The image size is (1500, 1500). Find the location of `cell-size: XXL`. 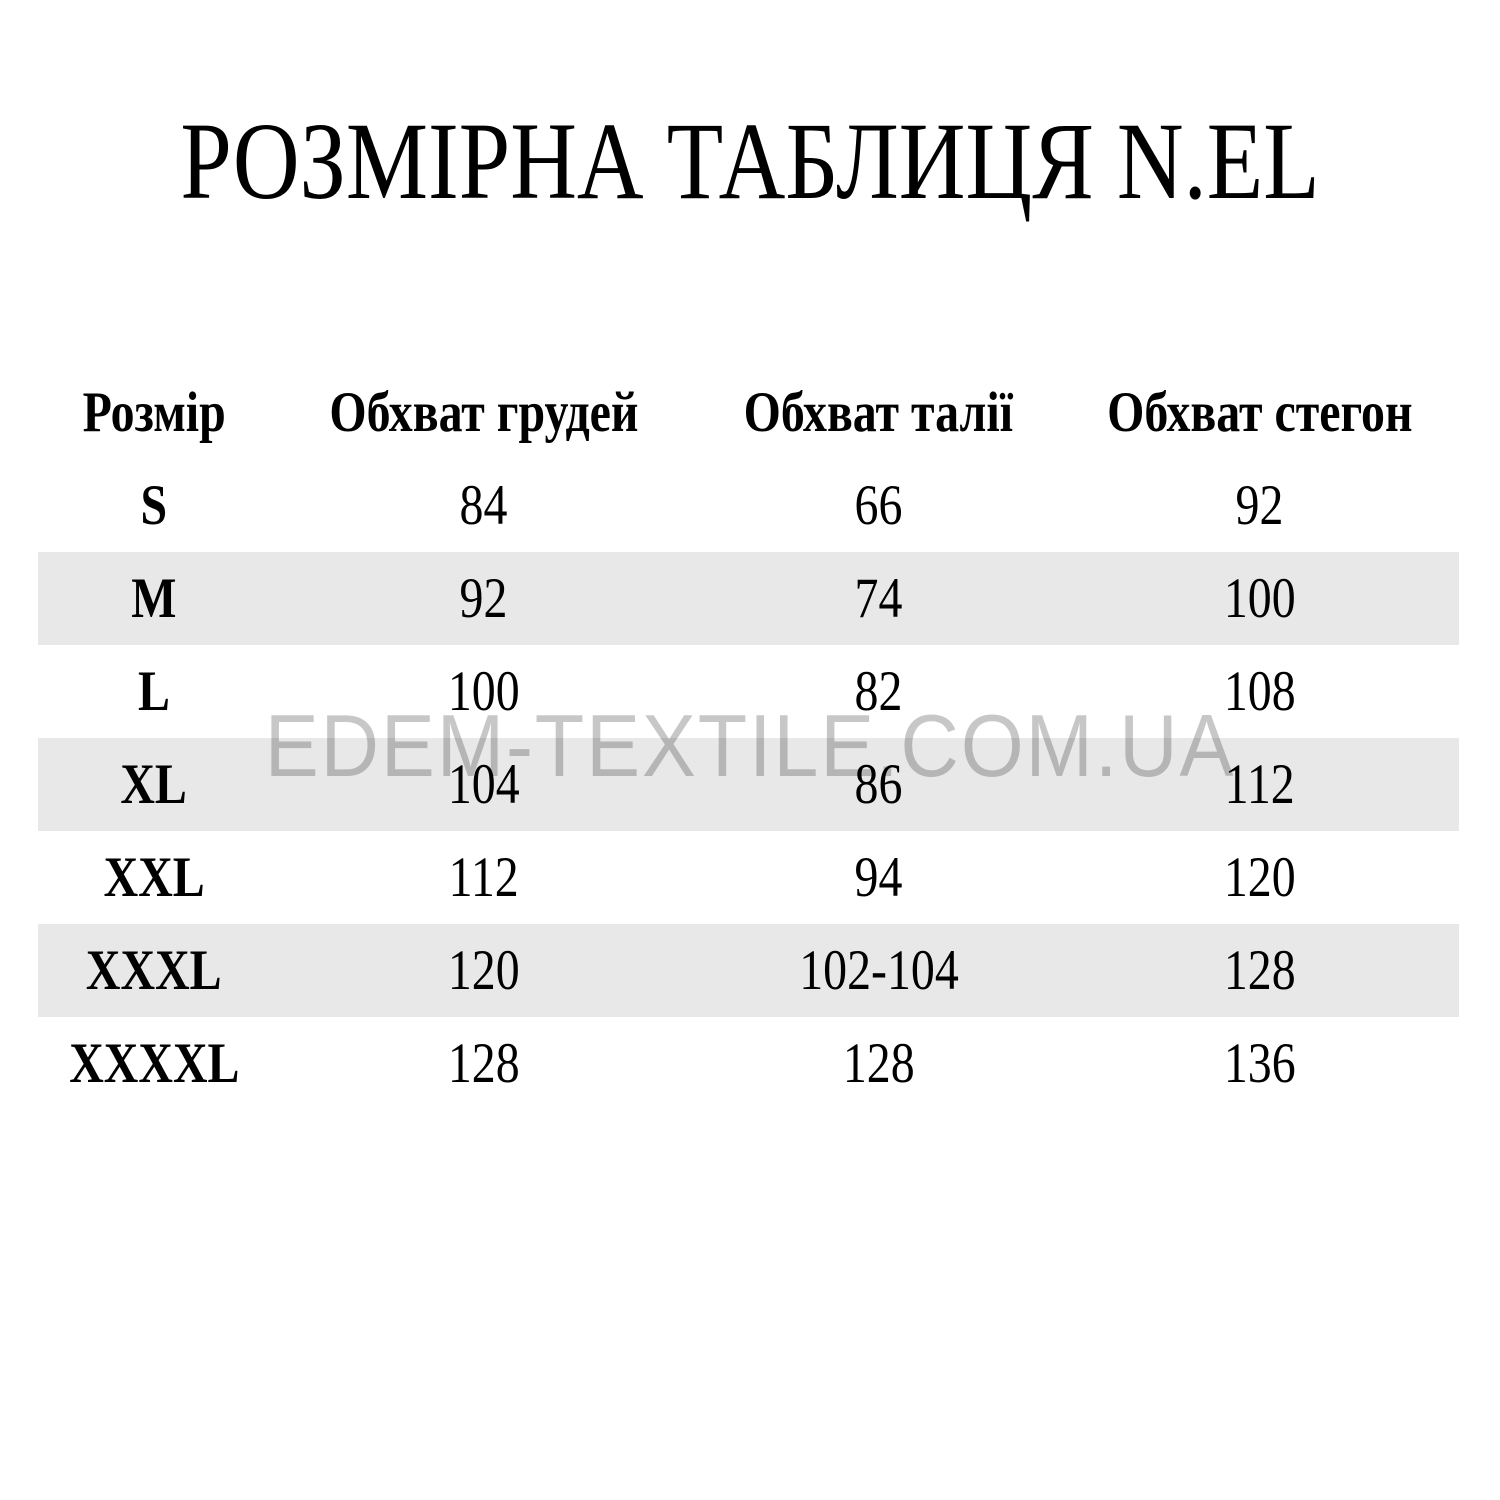

cell-size: XXL is located at coordinates (154, 877).